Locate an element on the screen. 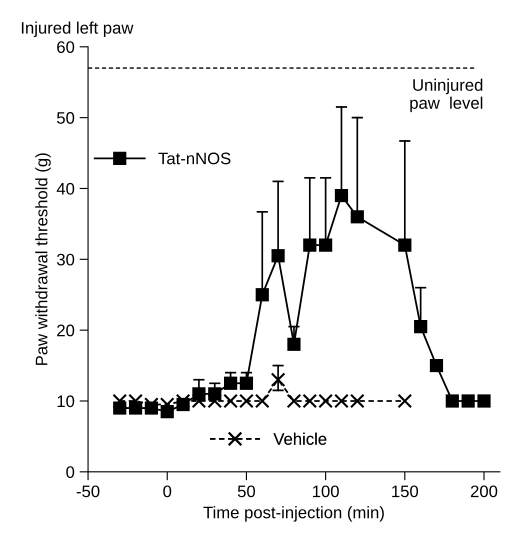 This screenshot has width=509, height=538. y-tick-label: 50 is located at coordinates (65, 118).